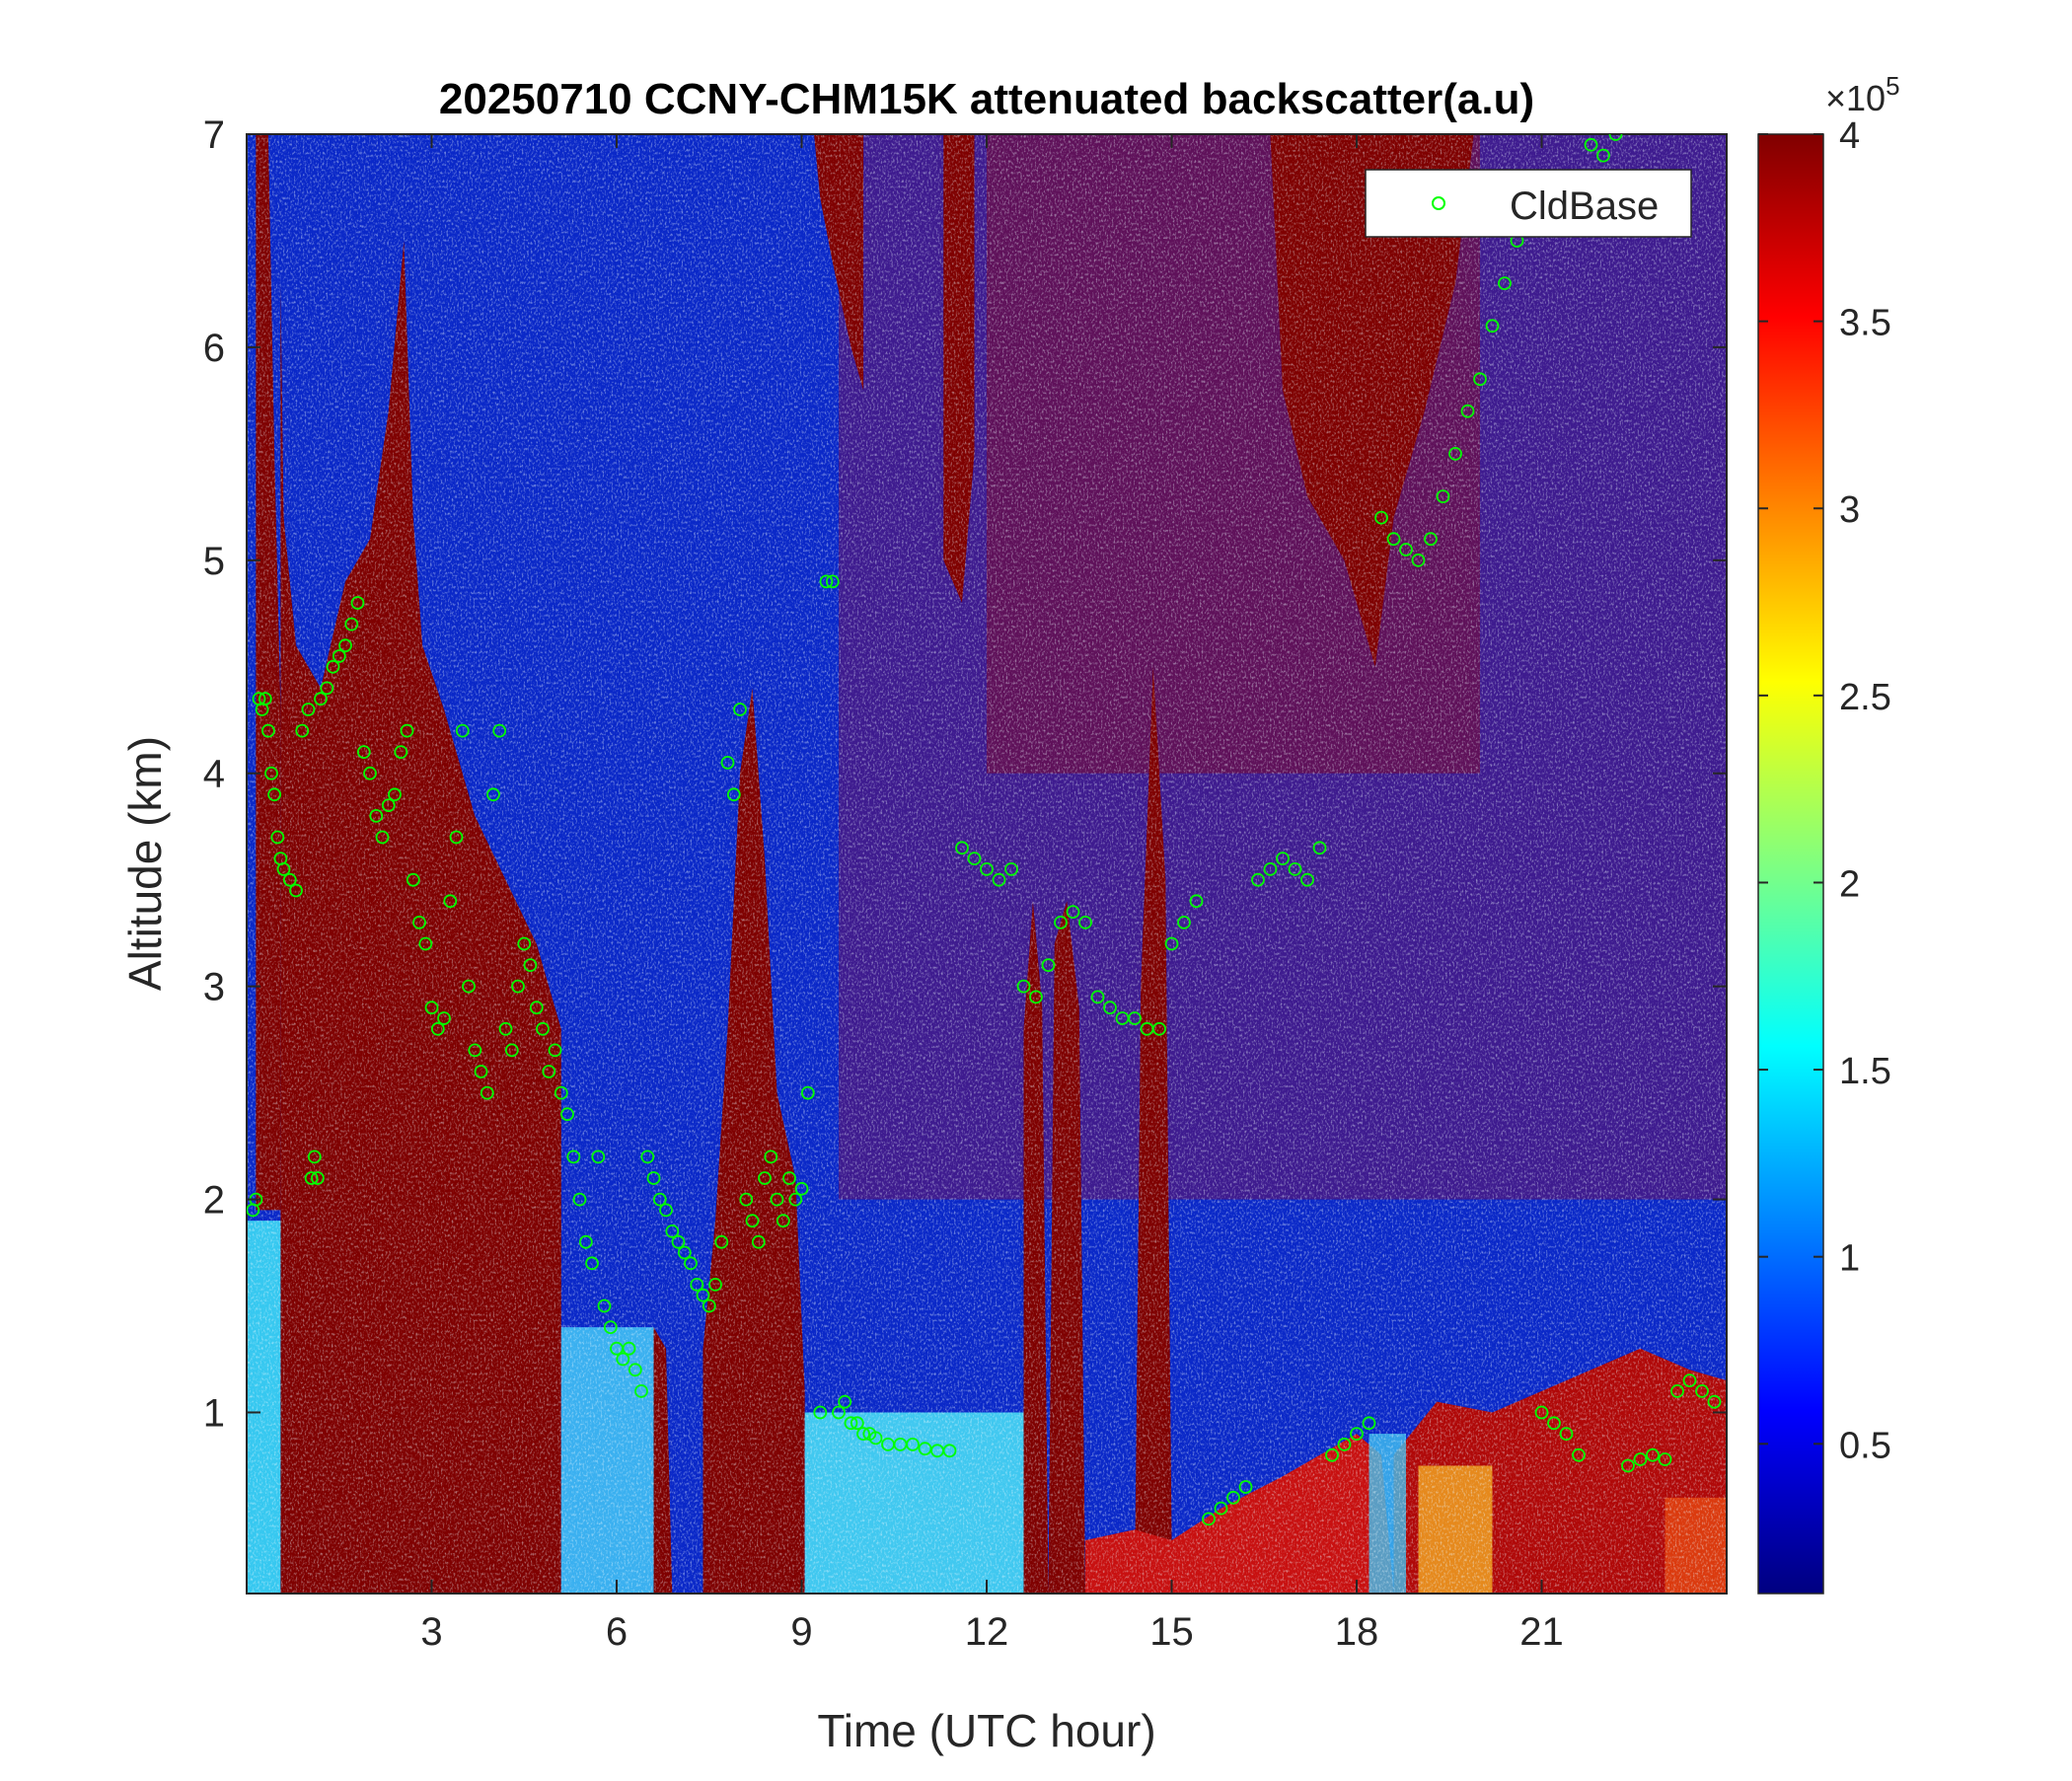 The height and width of the screenshot is (1781, 2072). Describe the element at coordinates (1865, 1445) in the screenshot. I see `colorbar-tick-label: 0.5` at that location.